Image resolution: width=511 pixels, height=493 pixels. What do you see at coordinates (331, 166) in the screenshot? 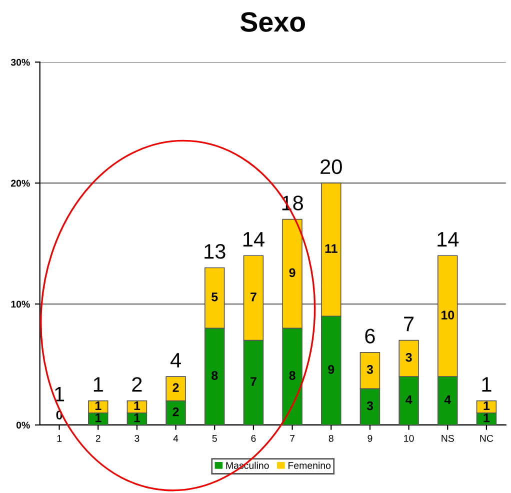
I see `total-label: 20` at bounding box center [331, 166].